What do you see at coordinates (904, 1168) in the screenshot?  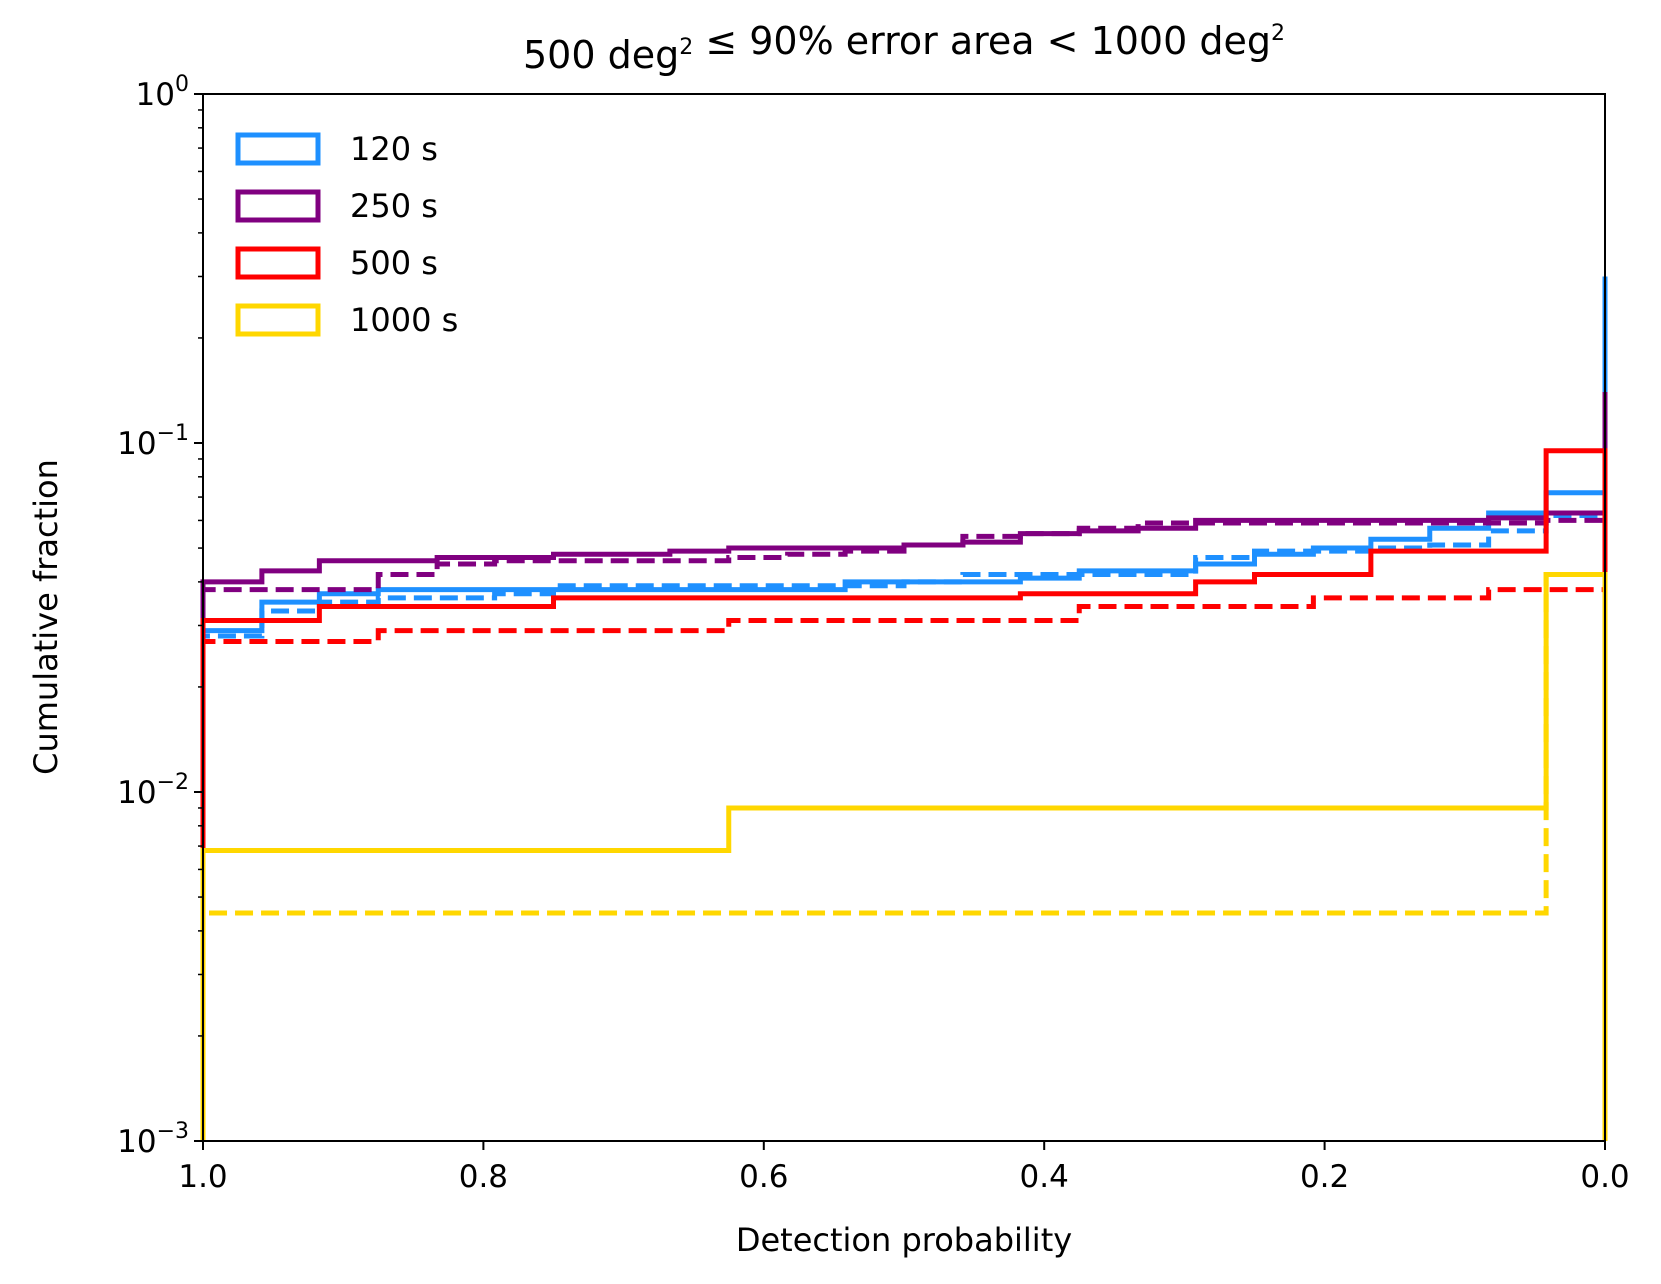 I see `x-axis: 1.0 0.8 0.6 0.4 0.2 0.0` at bounding box center [904, 1168].